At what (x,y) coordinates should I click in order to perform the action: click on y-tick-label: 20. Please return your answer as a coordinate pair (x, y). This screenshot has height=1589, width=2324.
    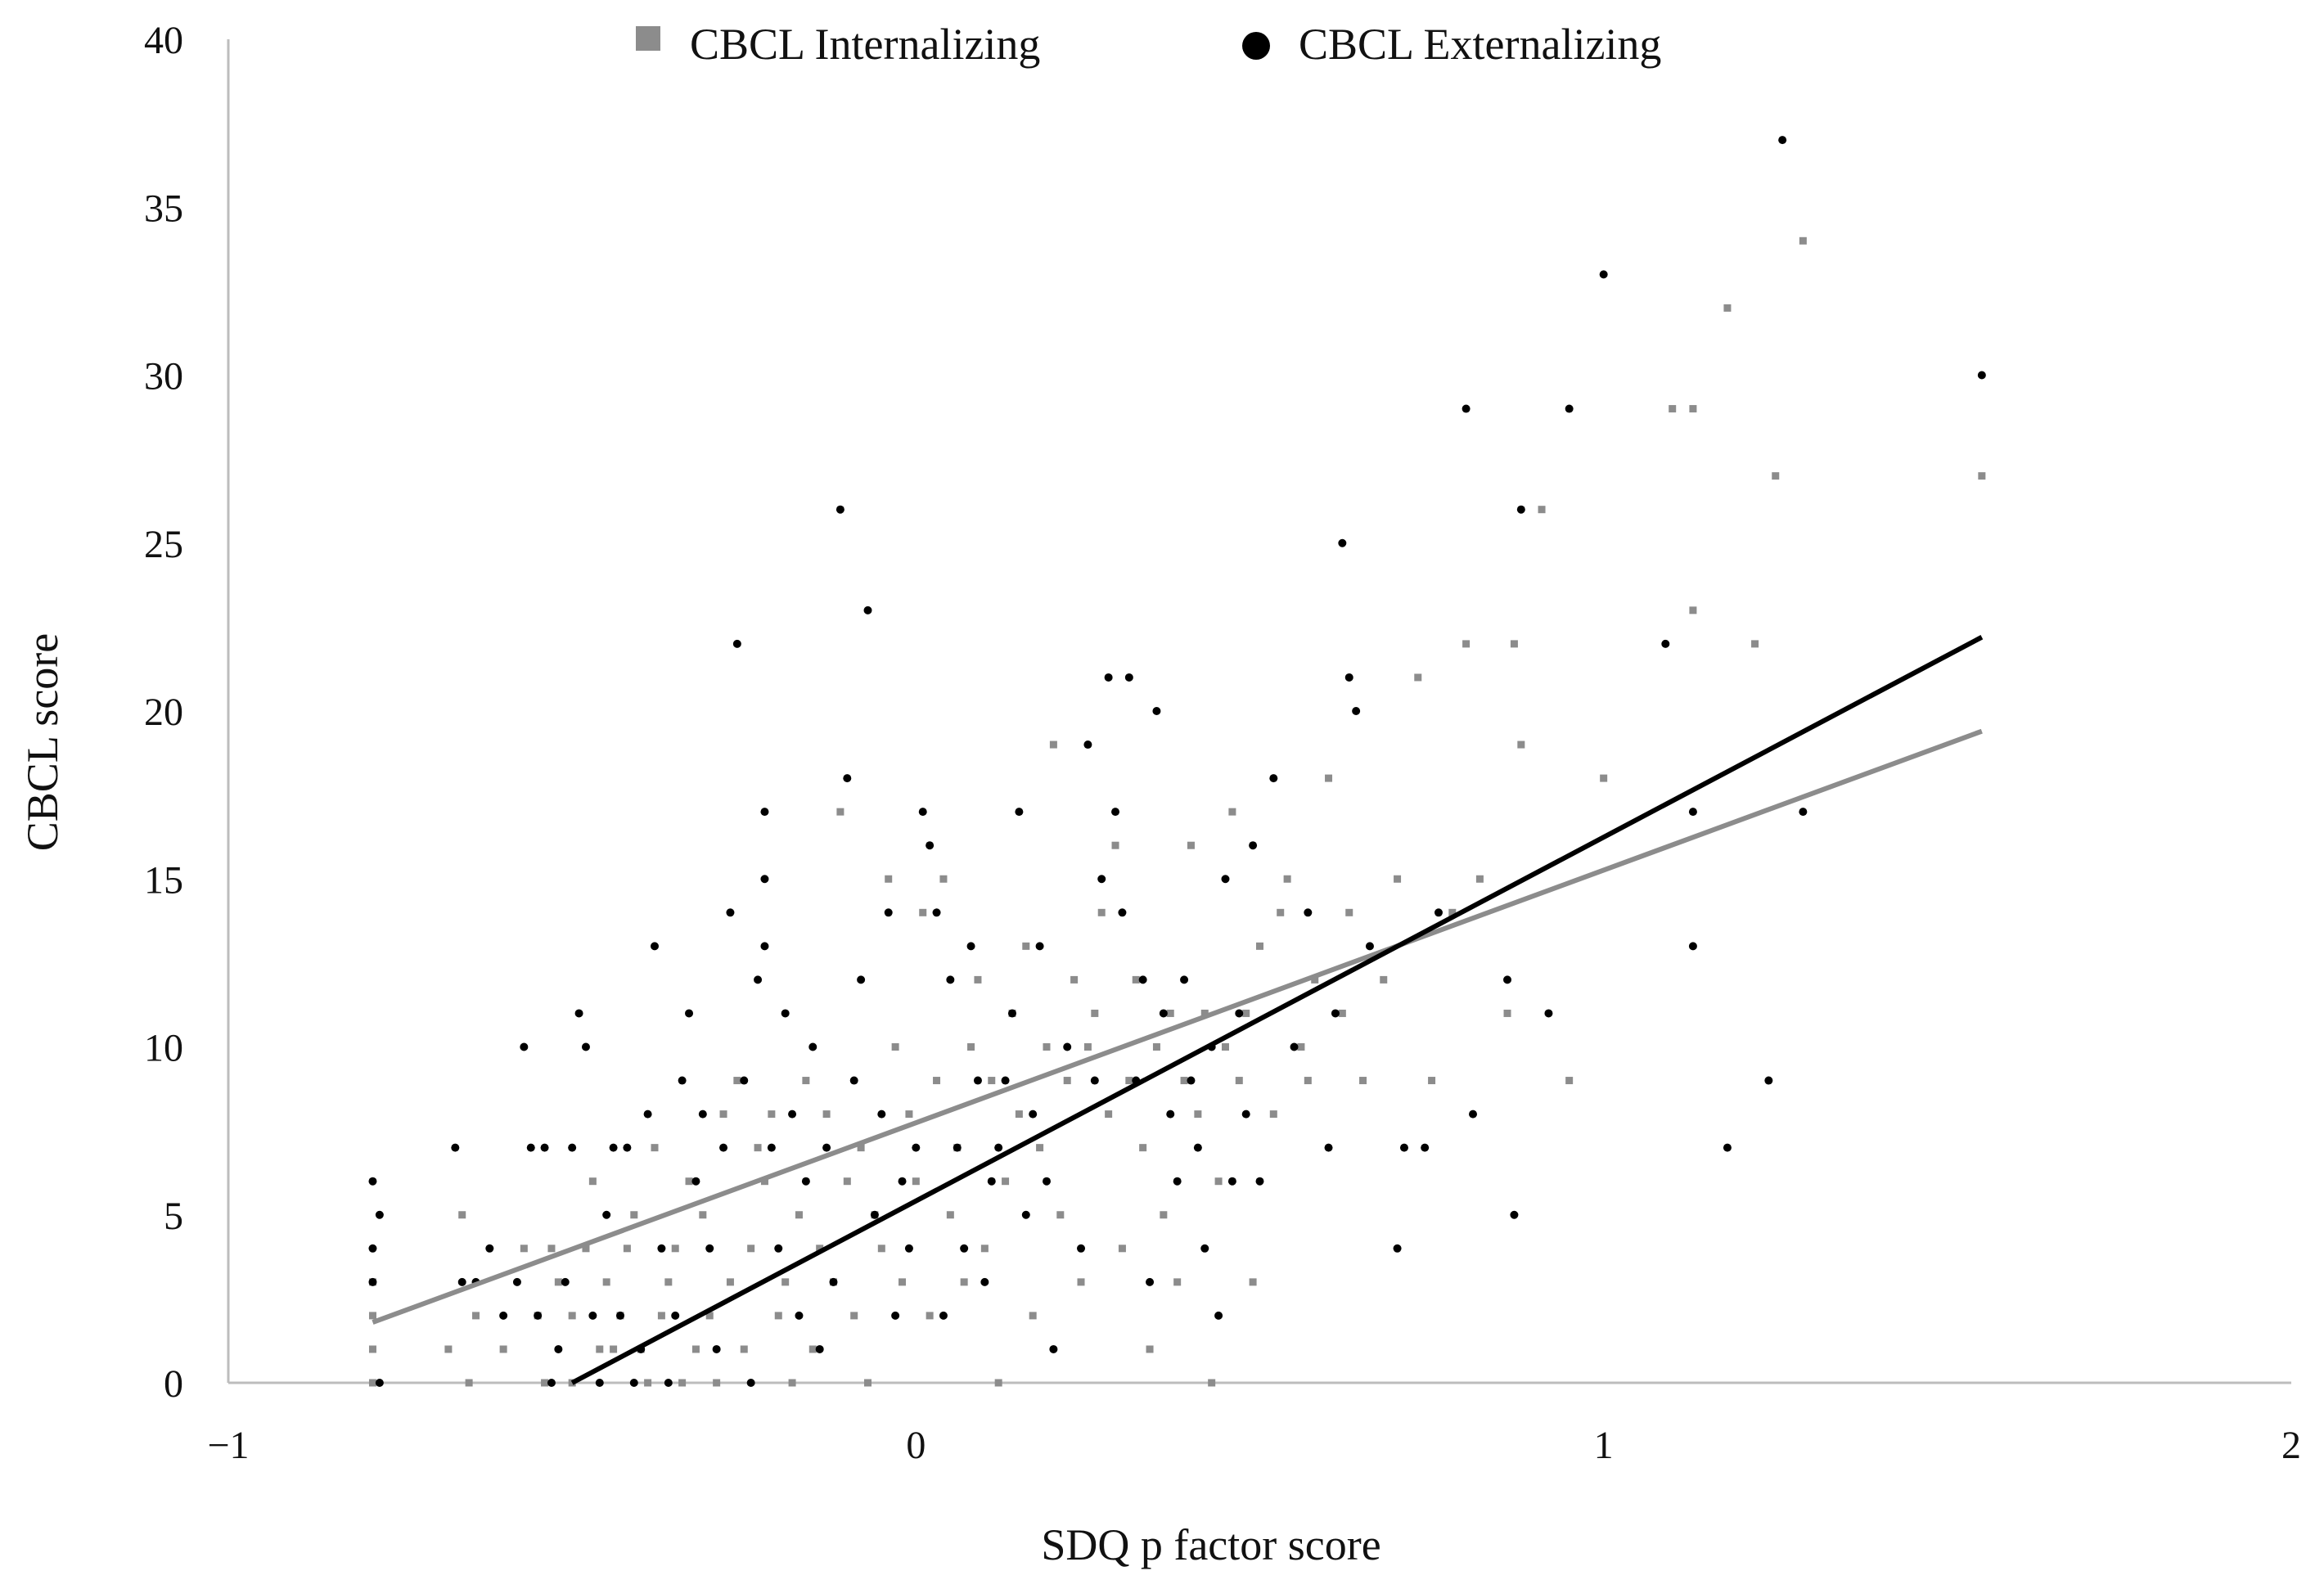
    Looking at the image, I should click on (164, 712).